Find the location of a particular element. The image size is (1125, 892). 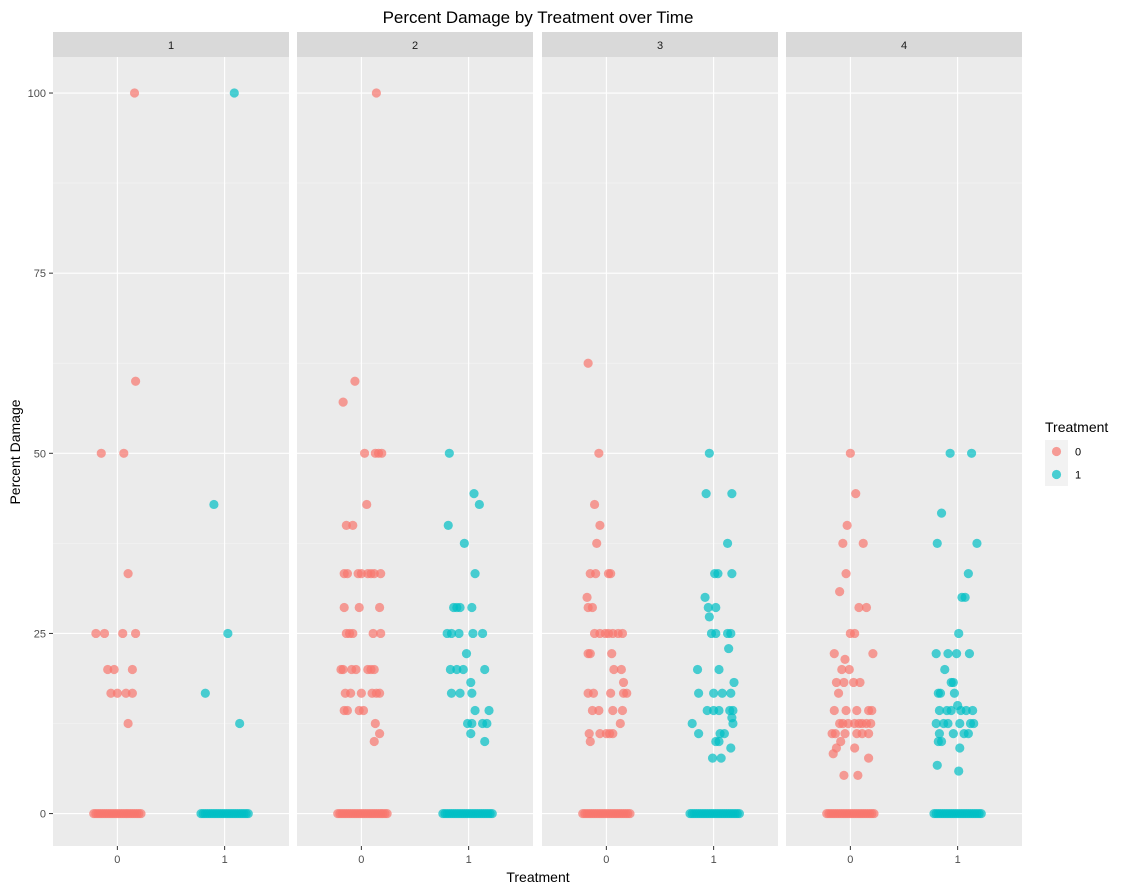

y-tick-label: 100 is located at coordinates (37, 94).